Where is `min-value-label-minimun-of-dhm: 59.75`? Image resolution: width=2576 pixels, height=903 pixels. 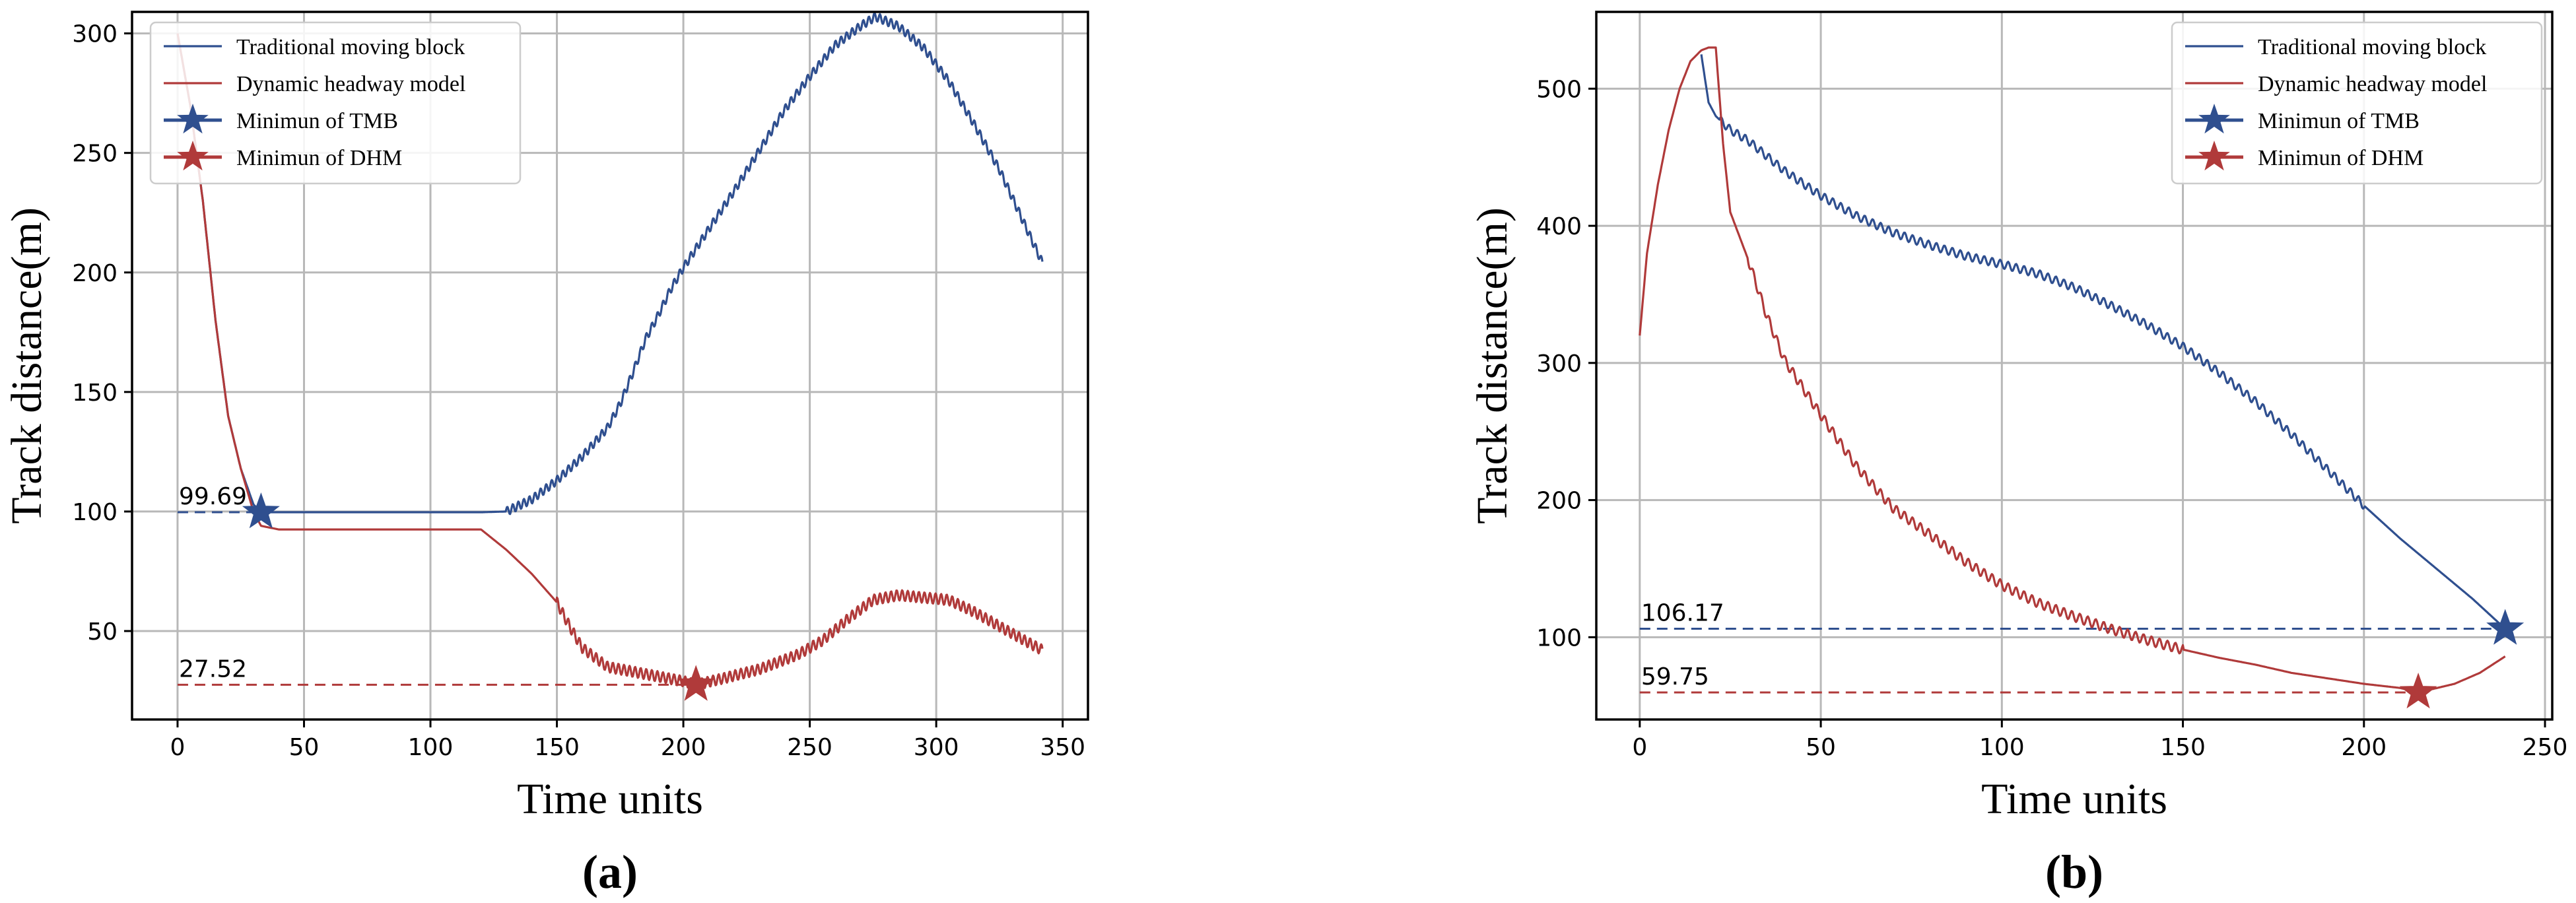
min-value-label-minimun-of-dhm: 59.75 is located at coordinates (1675, 676).